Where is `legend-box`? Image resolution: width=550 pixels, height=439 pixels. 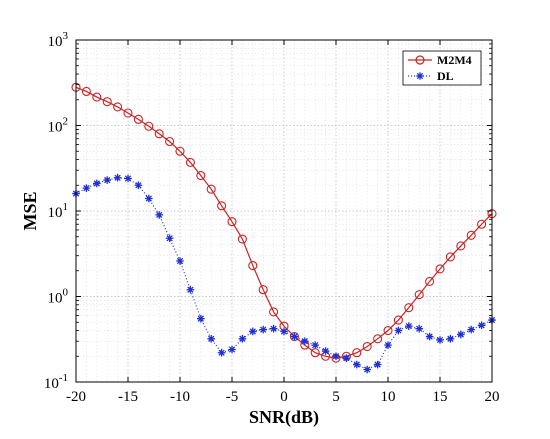
legend-box is located at coordinates (442, 68).